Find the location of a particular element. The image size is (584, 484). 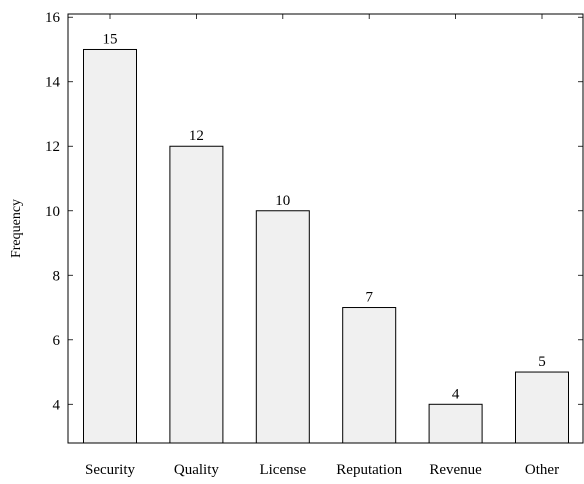

y-tick-label: 16 is located at coordinates (53, 18).